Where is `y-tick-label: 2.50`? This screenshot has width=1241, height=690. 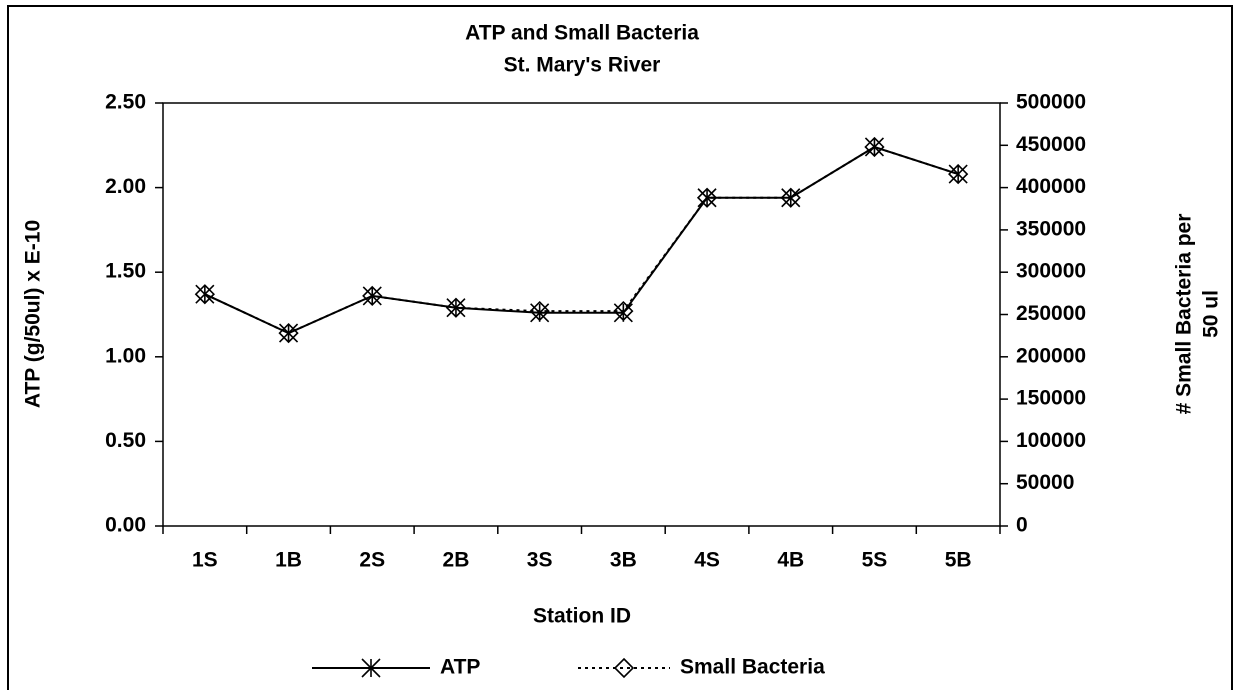 y-tick-label: 2.50 is located at coordinates (125, 102).